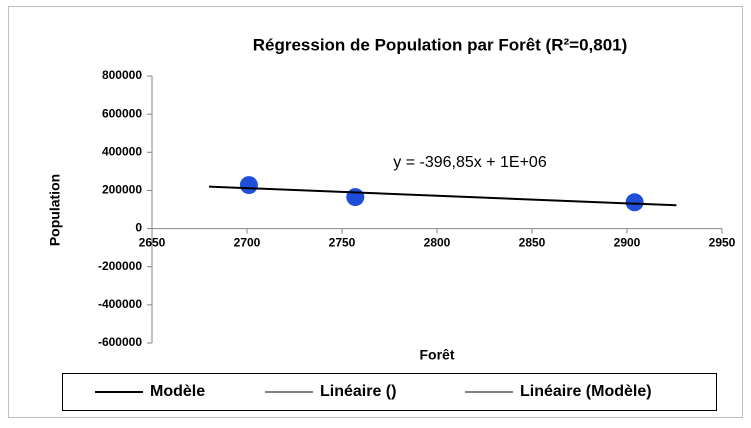 The width and height of the screenshot is (751, 428). What do you see at coordinates (122, 151) in the screenshot?
I see `y-tick-label: 400000` at bounding box center [122, 151].